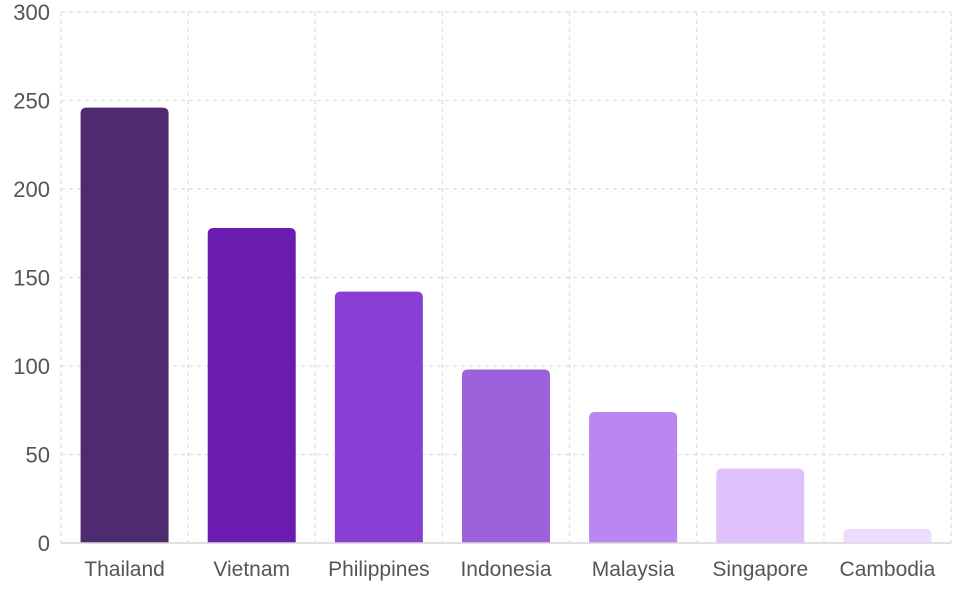 This screenshot has width=954, height=602. I want to click on bar-singapore, so click(760, 505).